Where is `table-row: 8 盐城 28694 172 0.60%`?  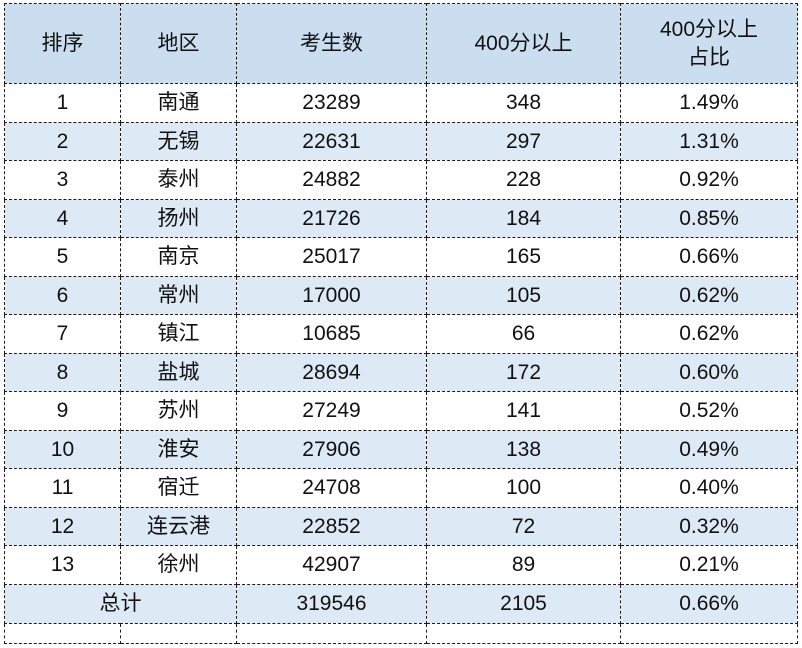
table-row: 8 盐城 28694 172 0.60% is located at coordinates (401, 372).